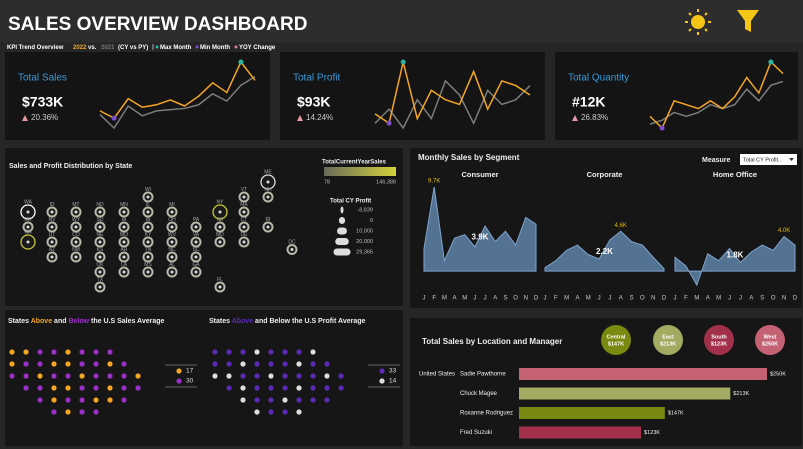  I want to click on kpi-change: 14.24%, so click(319, 117).